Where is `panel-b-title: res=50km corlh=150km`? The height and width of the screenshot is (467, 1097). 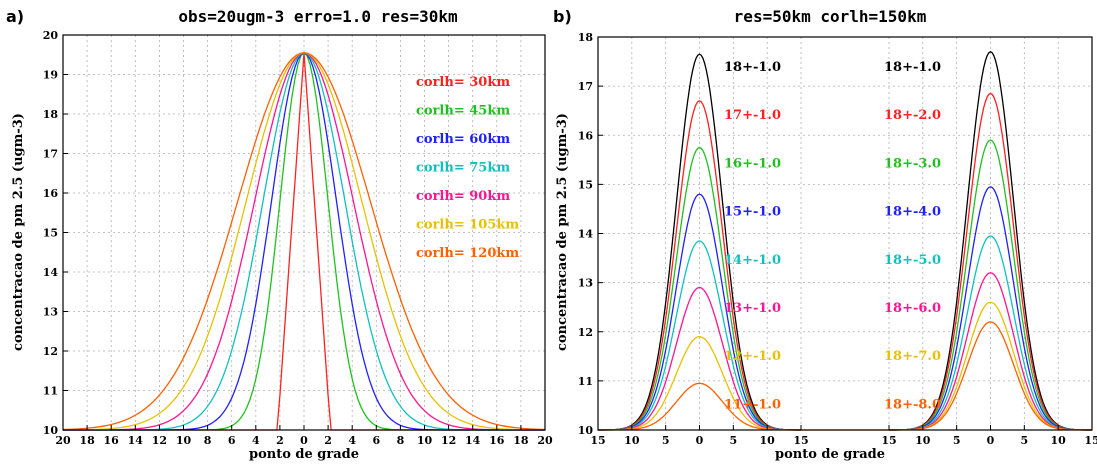 panel-b-title: res=50km corlh=150km is located at coordinates (830, 16).